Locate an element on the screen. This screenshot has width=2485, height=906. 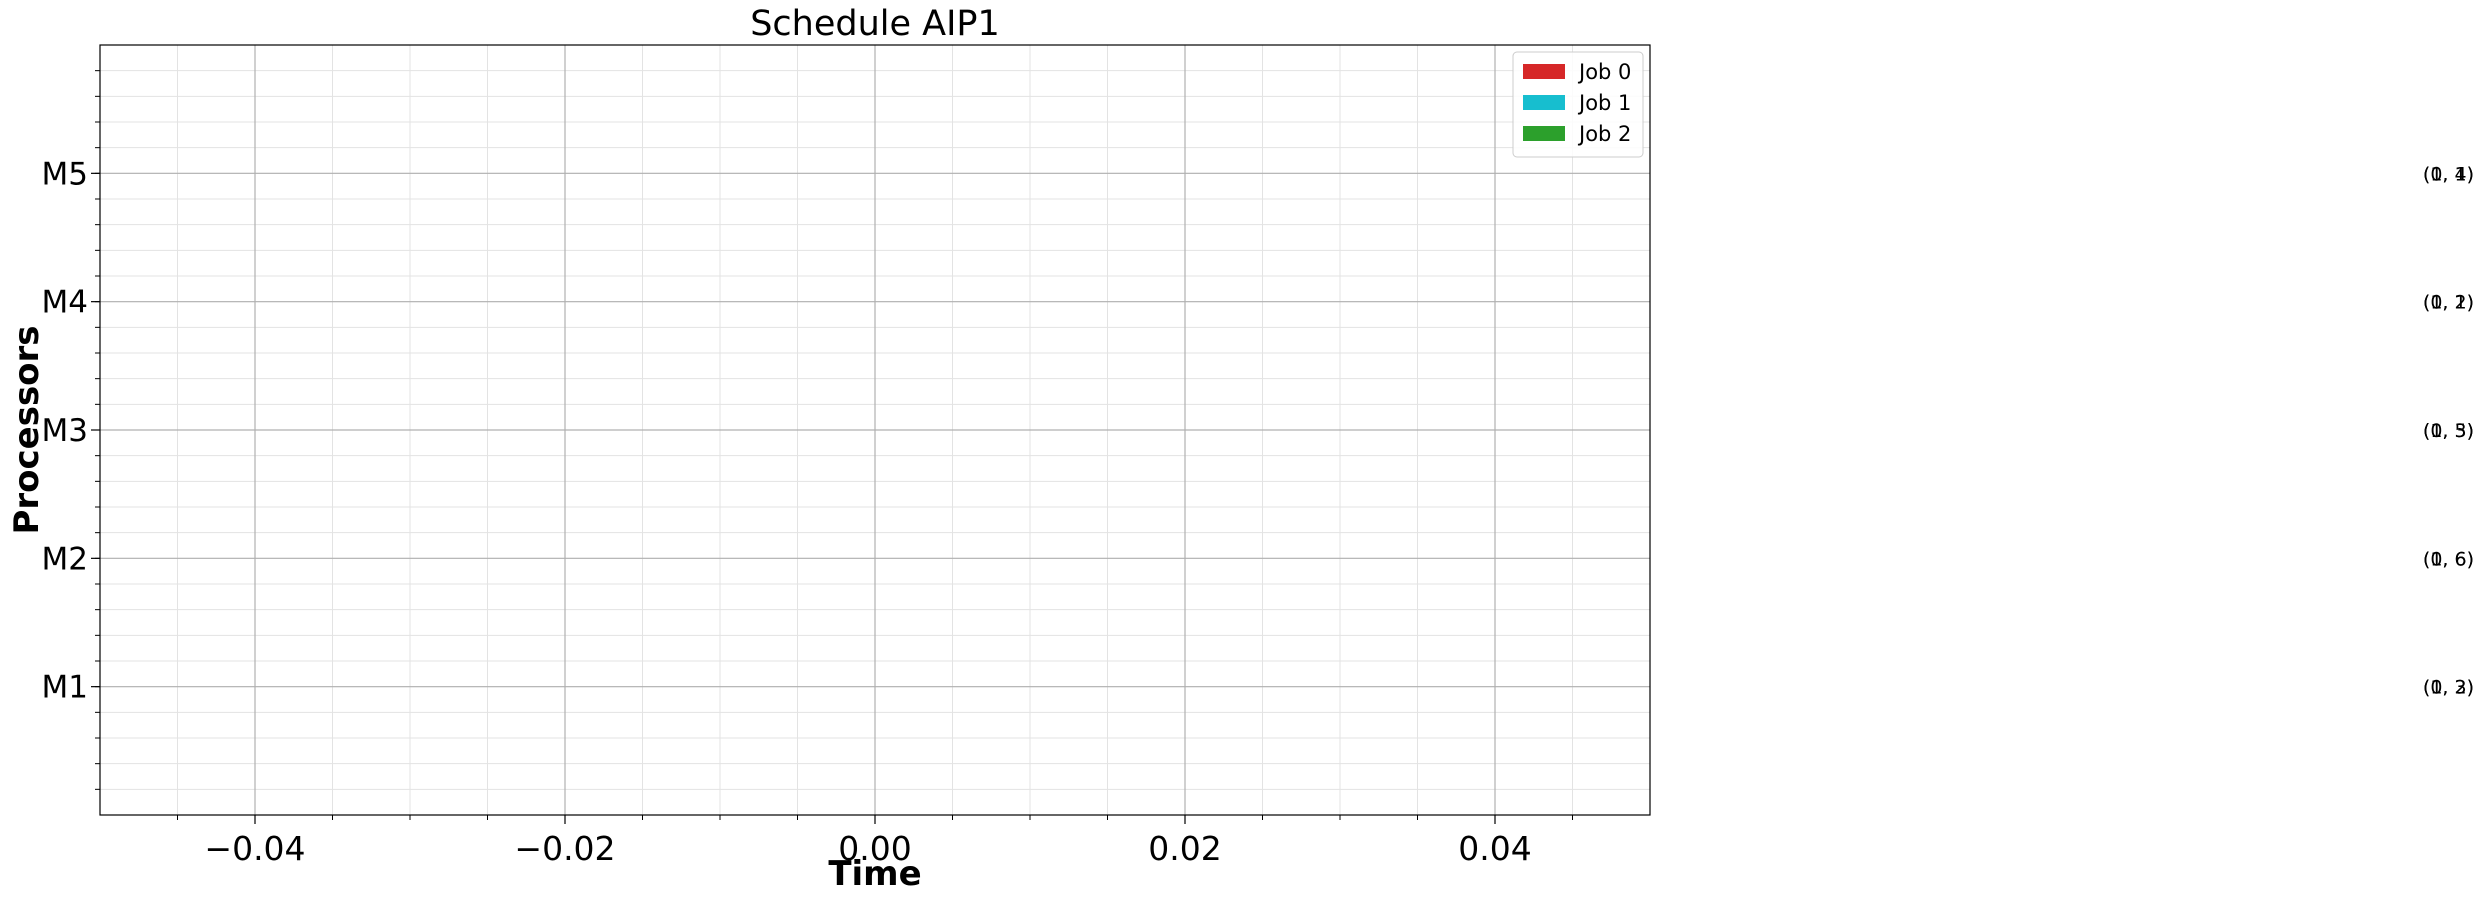
x-tick-label: 0.04 is located at coordinates (1494, 848).